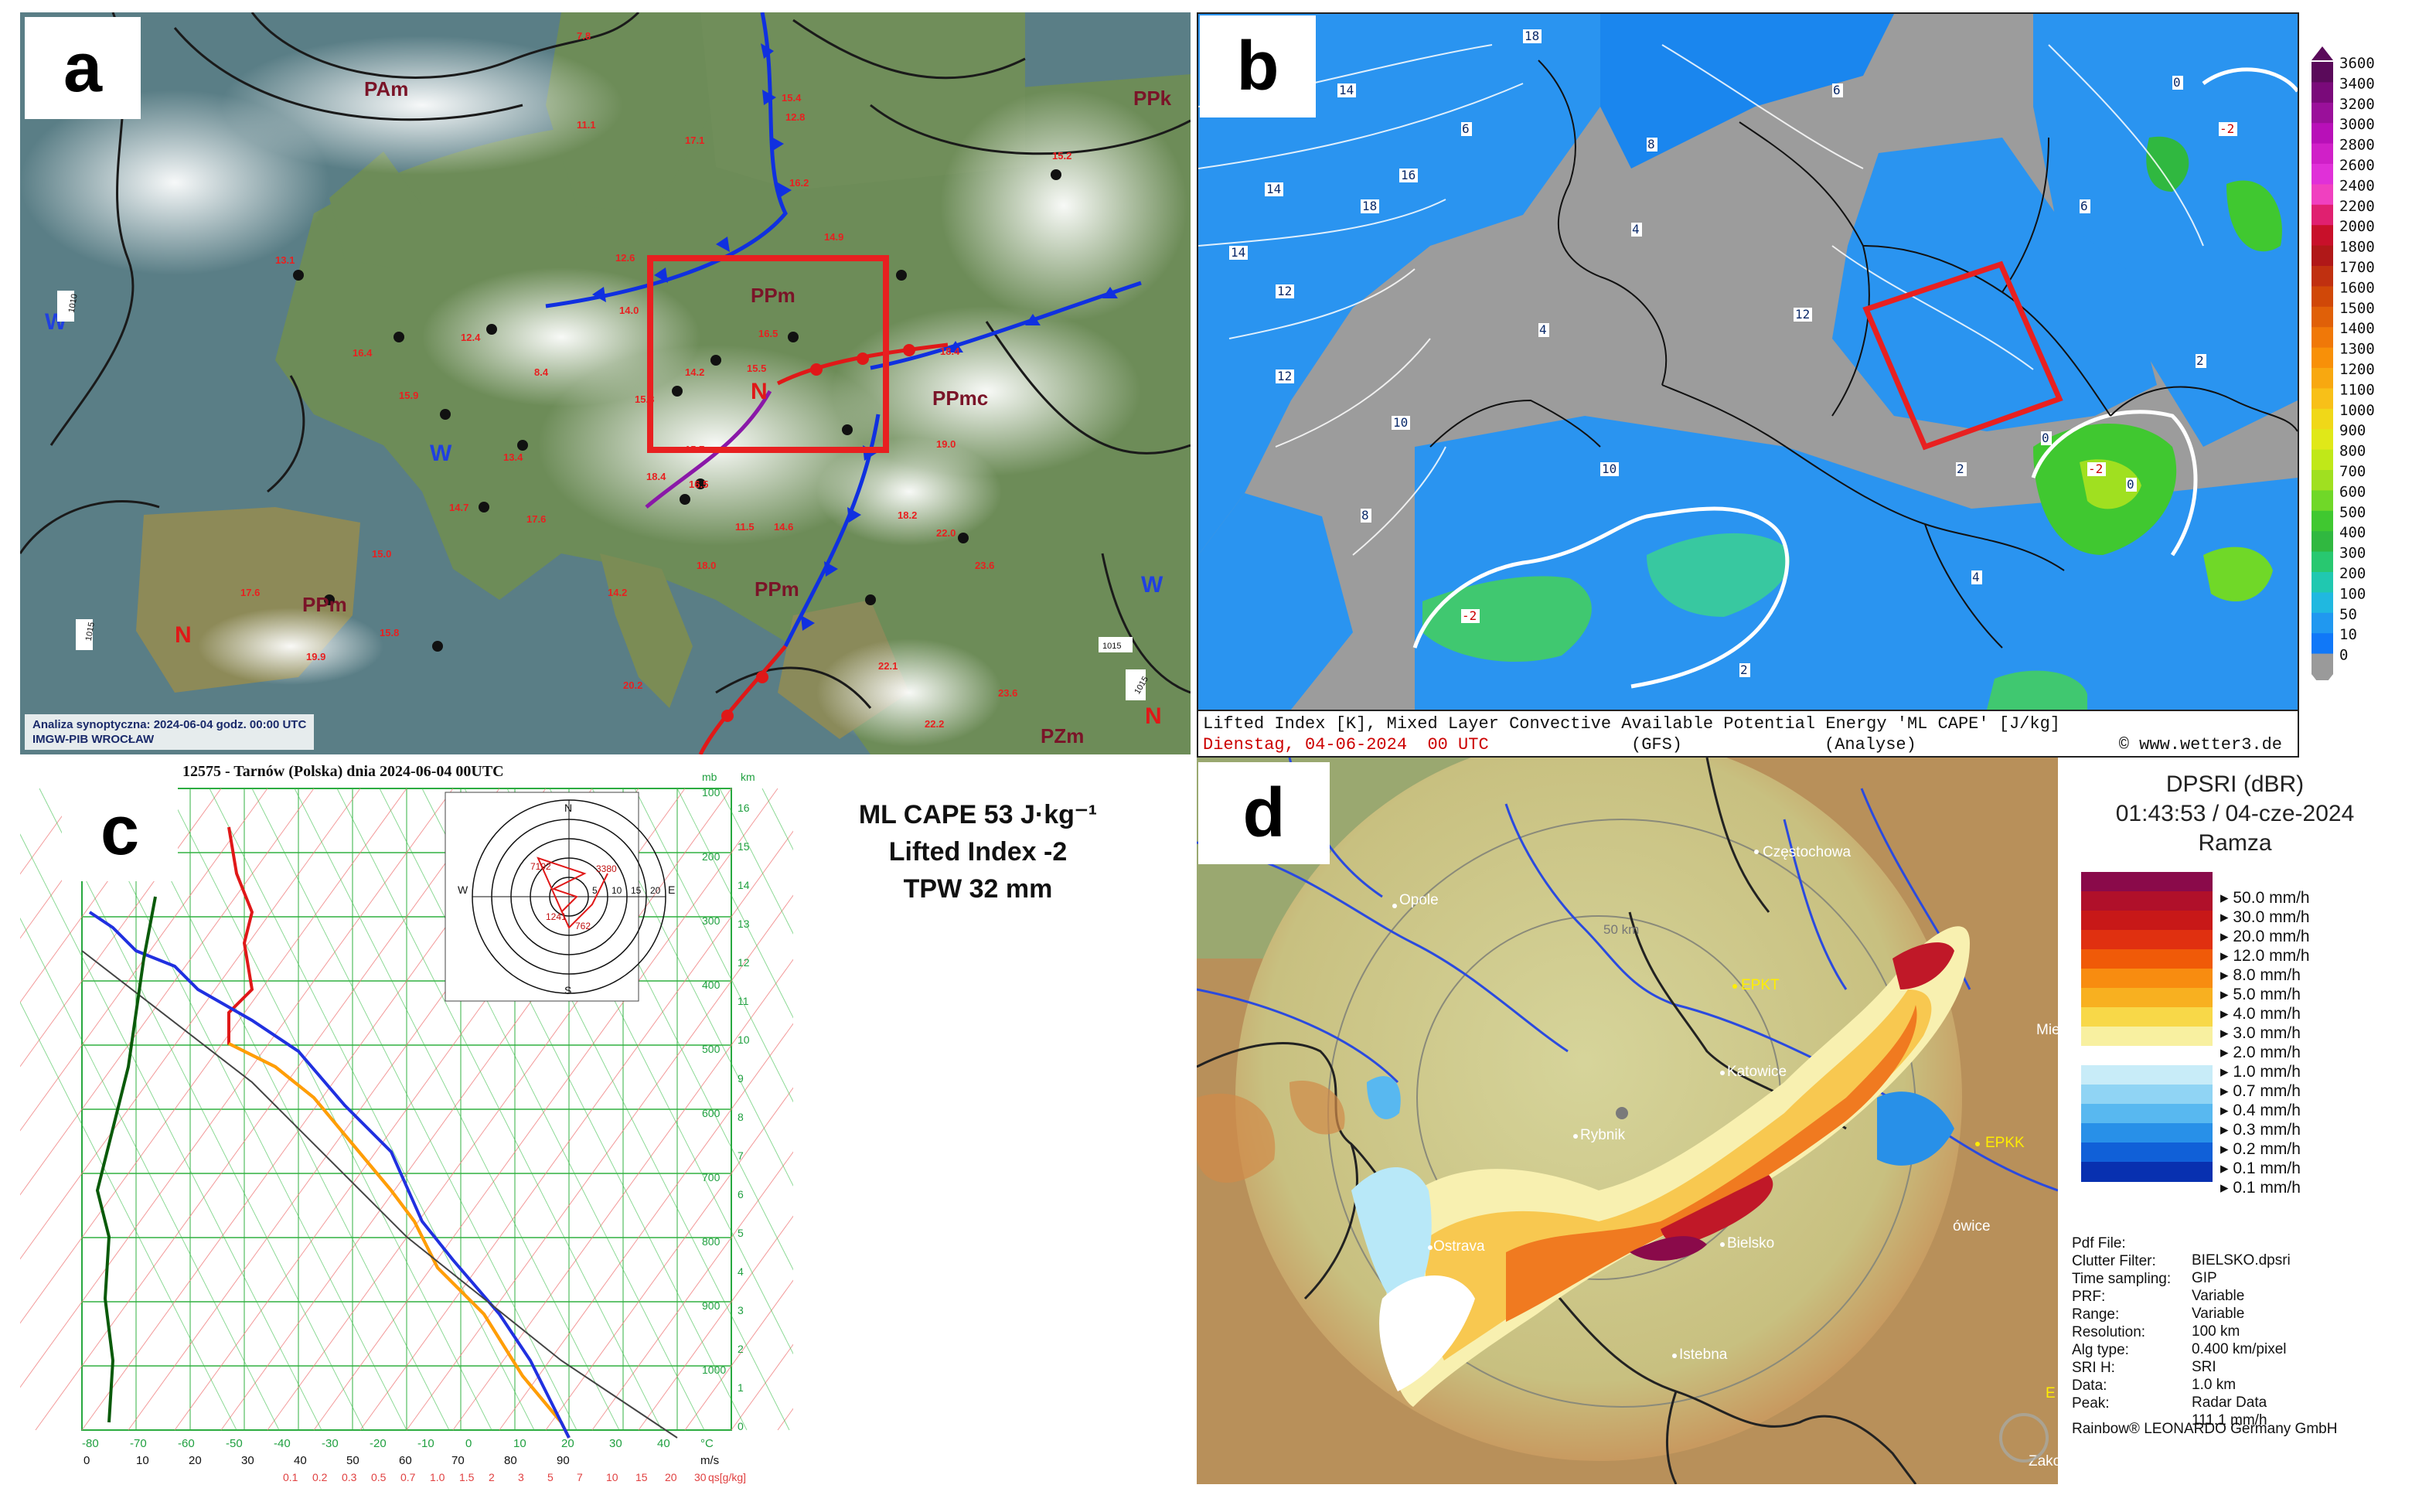 This screenshot has width=2412, height=1512. Describe the element at coordinates (568, 1443) in the screenshot. I see `temp-tick: 20` at that location.